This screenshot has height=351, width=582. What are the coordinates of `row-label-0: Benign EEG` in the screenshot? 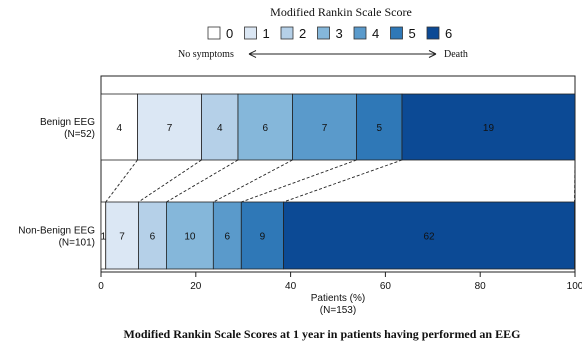 It's located at (67, 122).